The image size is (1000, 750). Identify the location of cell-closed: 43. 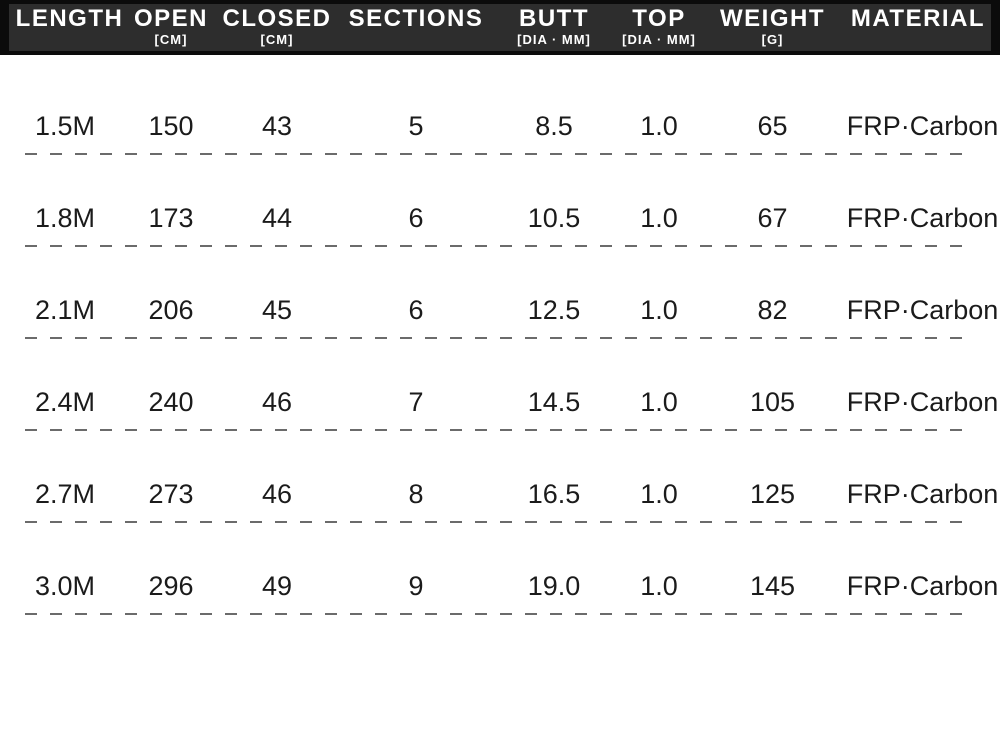
(277, 126).